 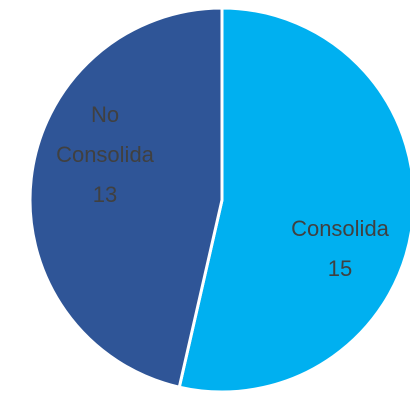 What do you see at coordinates (105, 194) in the screenshot?
I see `data-label-line: 13` at bounding box center [105, 194].